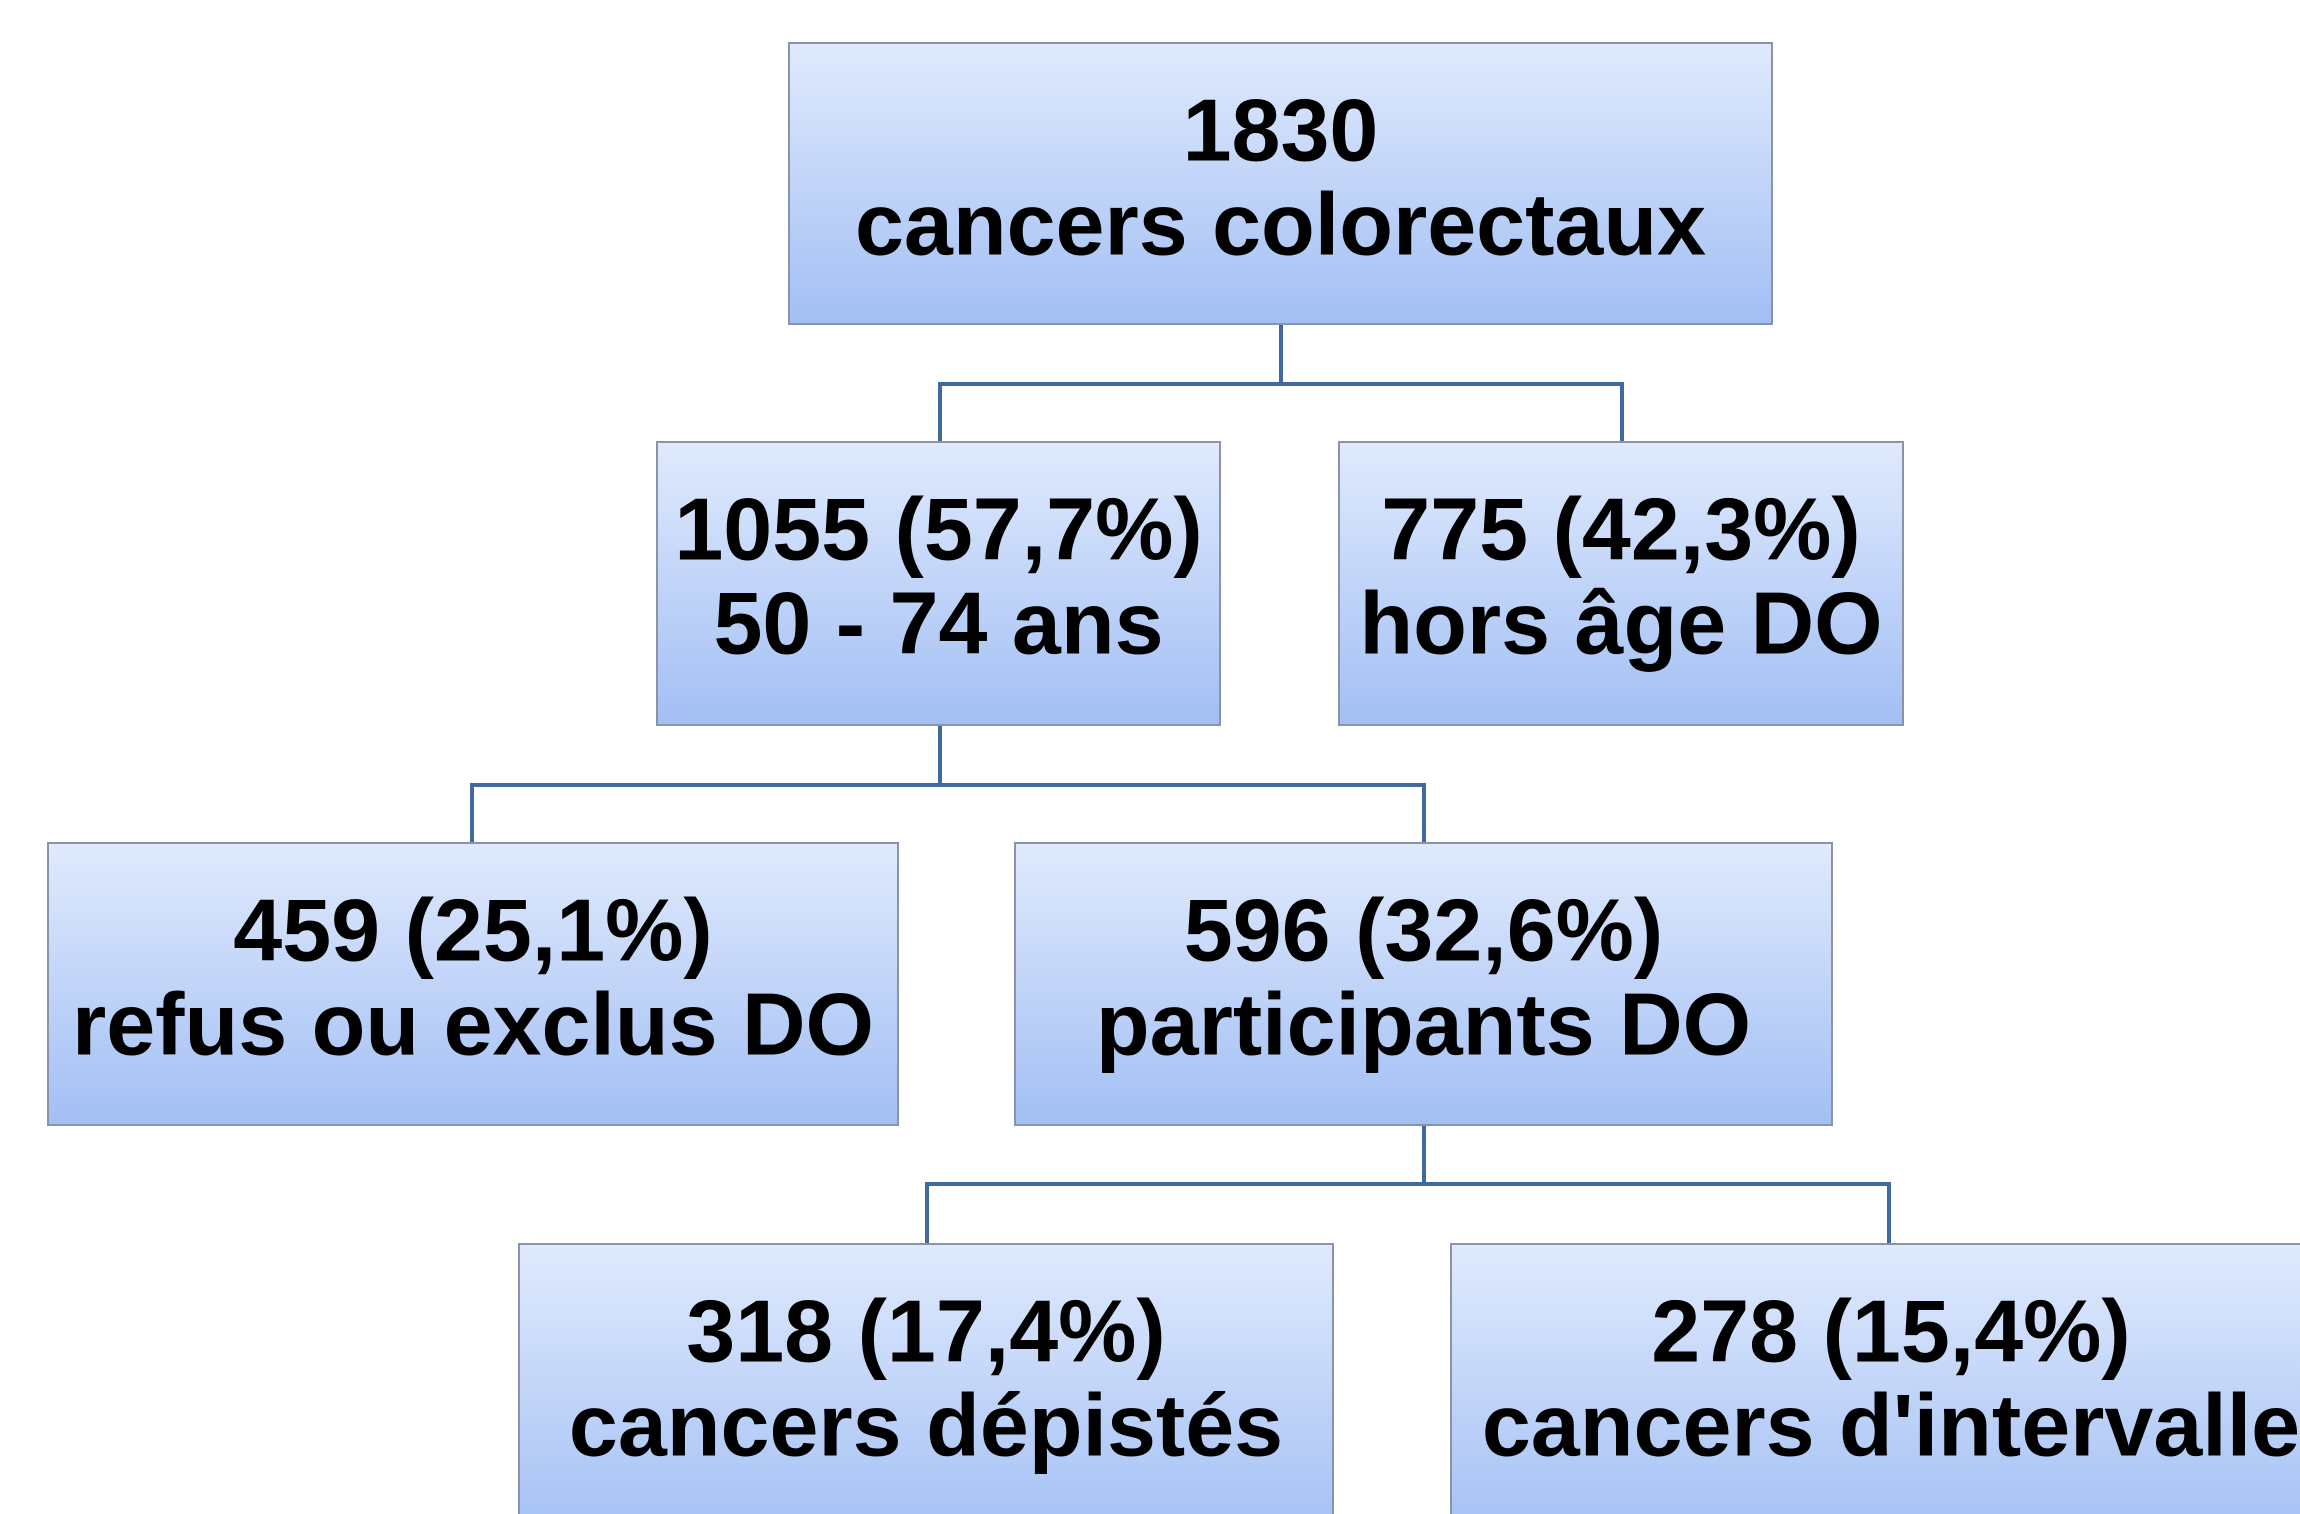  I want to click on node: 1055 (57,7%)50 - 74 ans, so click(938, 583).